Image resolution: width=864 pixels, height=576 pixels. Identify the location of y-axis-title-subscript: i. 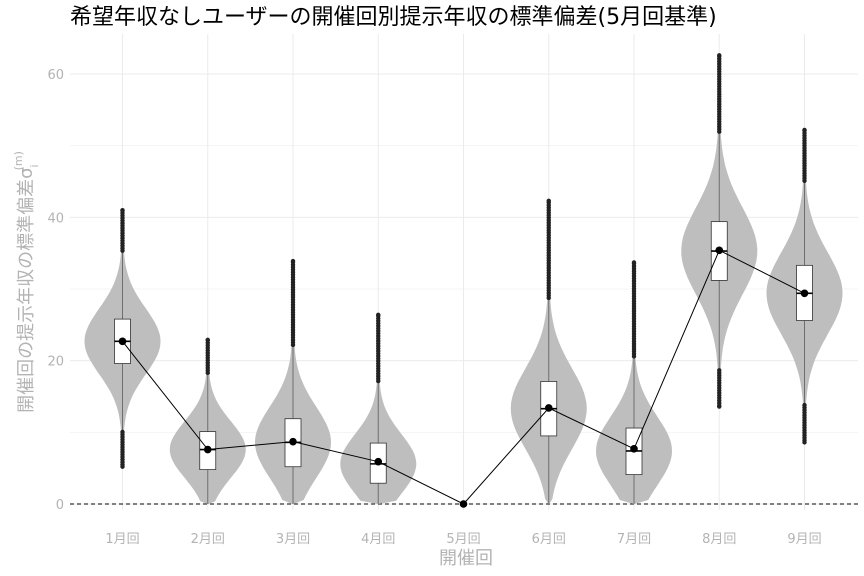
(34, 165).